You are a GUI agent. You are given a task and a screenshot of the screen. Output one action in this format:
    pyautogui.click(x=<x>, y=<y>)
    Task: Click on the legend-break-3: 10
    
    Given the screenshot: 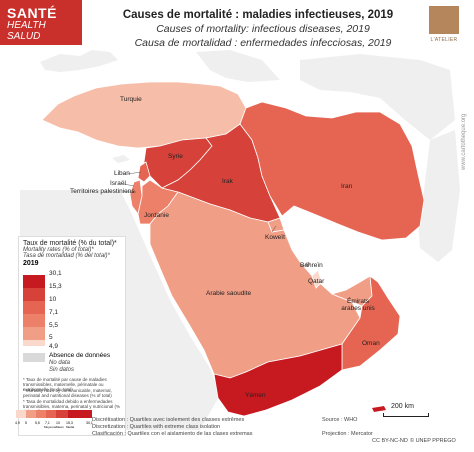 What is the action you would take?
    pyautogui.click(x=53, y=299)
    